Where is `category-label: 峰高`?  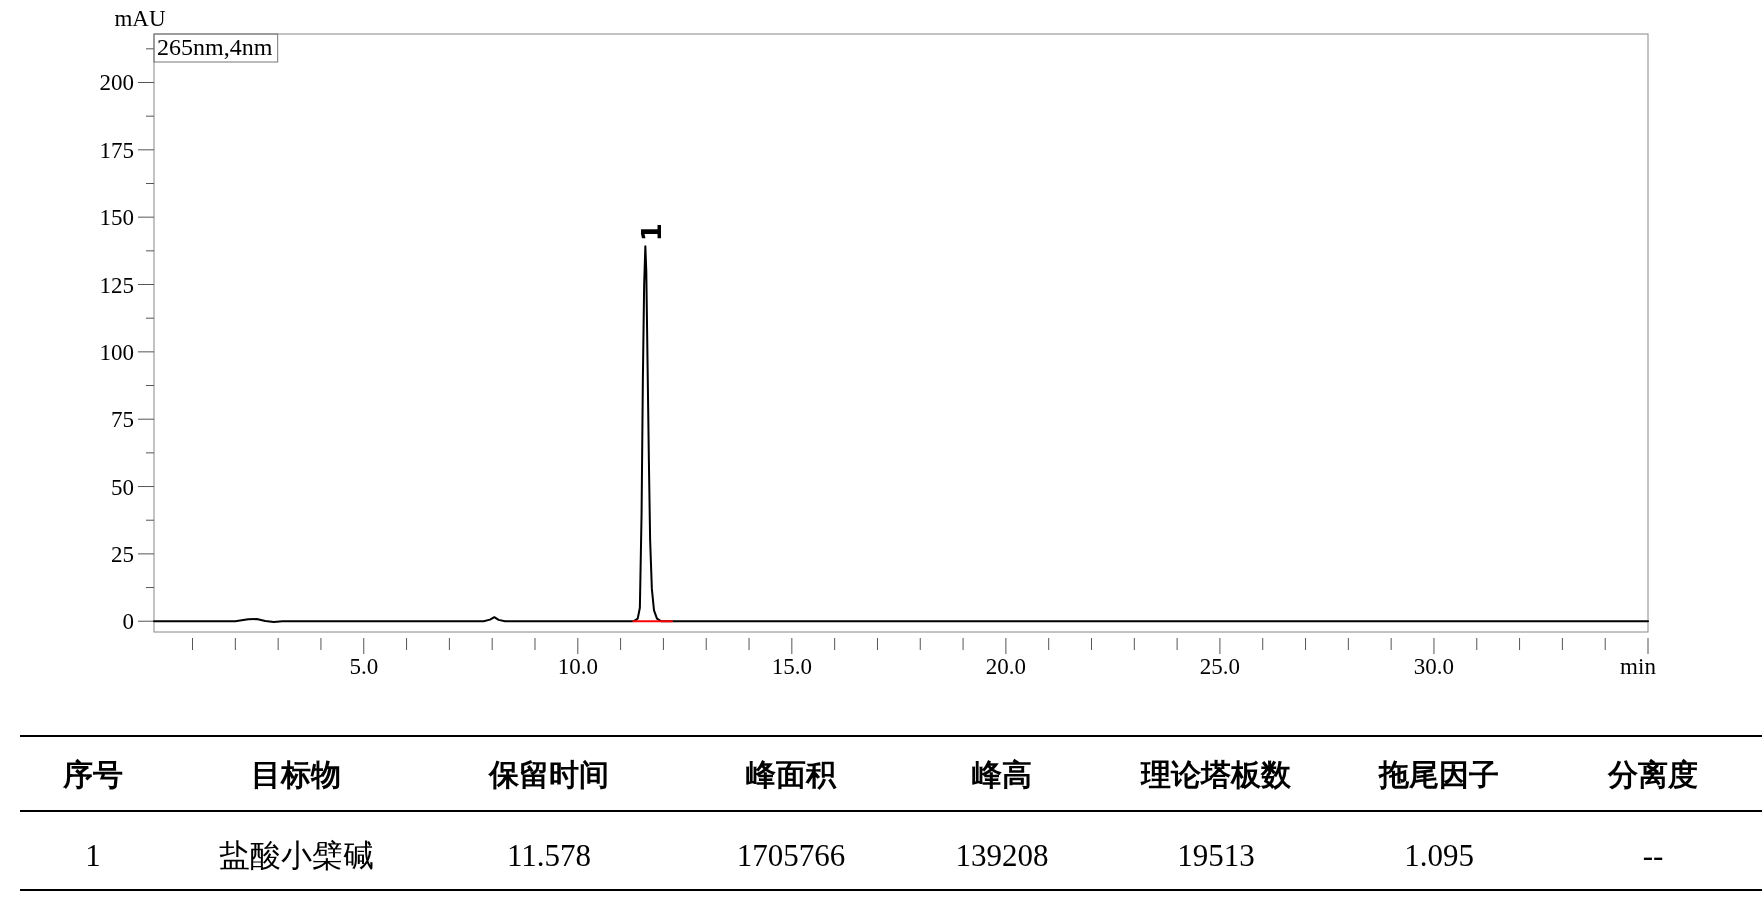
category-label: 峰高 is located at coordinates (1002, 774).